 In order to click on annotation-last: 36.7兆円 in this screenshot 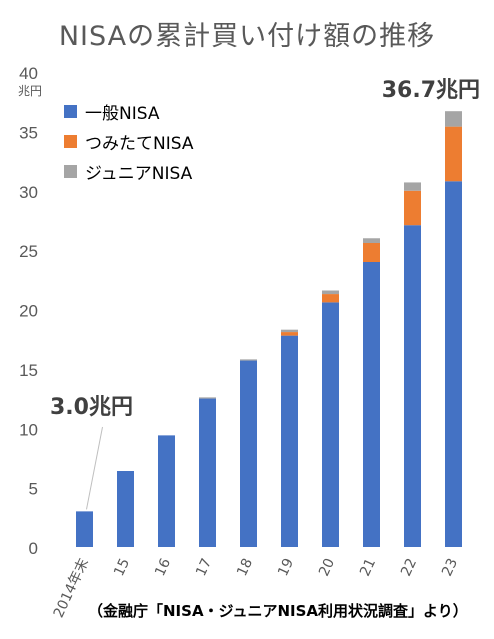, I will do `click(431, 90)`.